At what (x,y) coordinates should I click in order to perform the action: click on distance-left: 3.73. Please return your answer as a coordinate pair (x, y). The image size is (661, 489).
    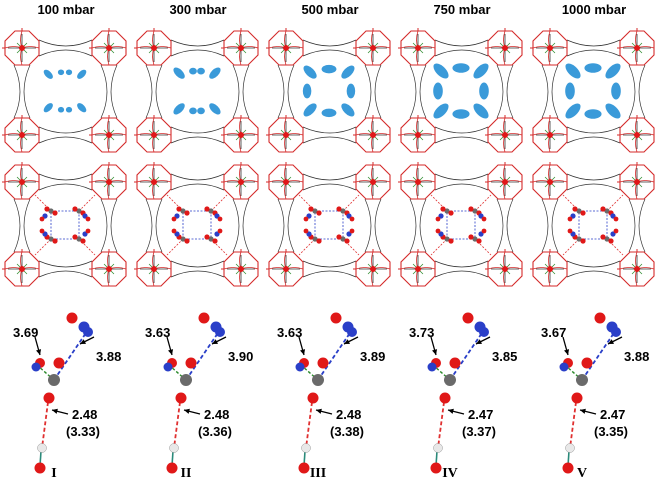
    Looking at the image, I should click on (422, 332).